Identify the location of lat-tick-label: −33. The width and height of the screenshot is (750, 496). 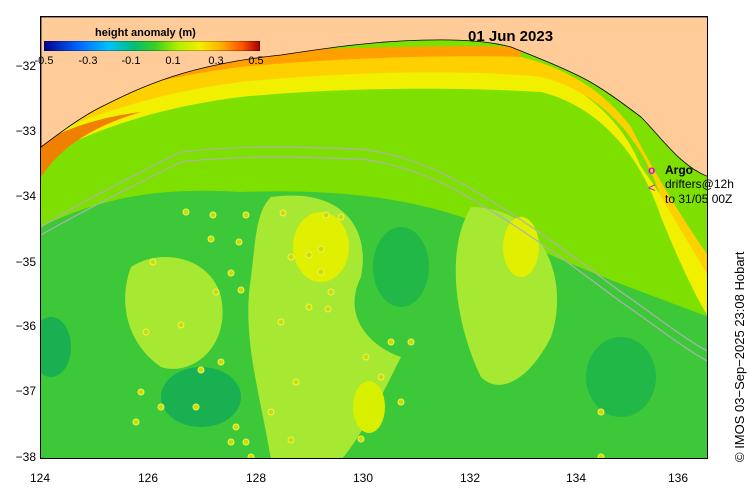
(25, 131).